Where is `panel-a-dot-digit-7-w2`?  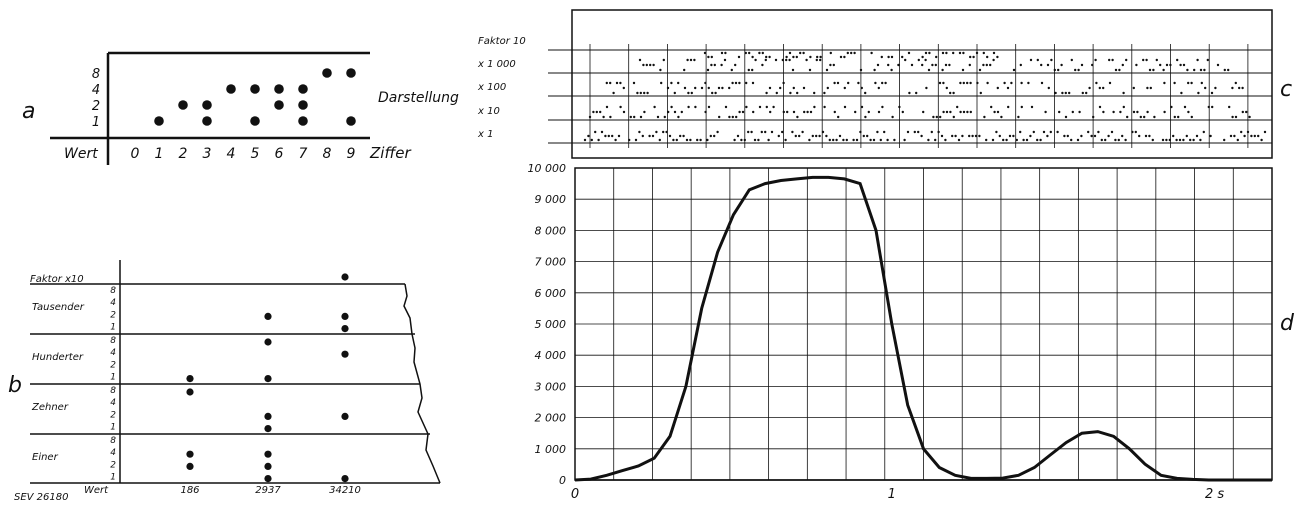 panel-a-dot-digit-7-w2 is located at coordinates (303, 105).